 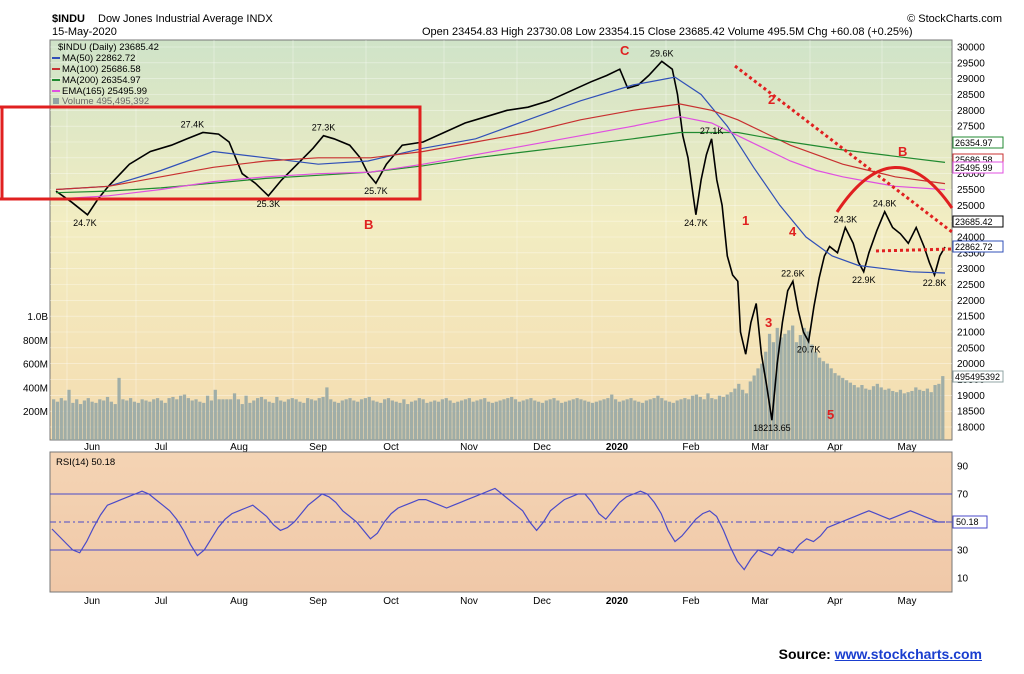 What do you see at coordinates (35, 388) in the screenshot?
I see `volume-tick-label: 400M` at bounding box center [35, 388].